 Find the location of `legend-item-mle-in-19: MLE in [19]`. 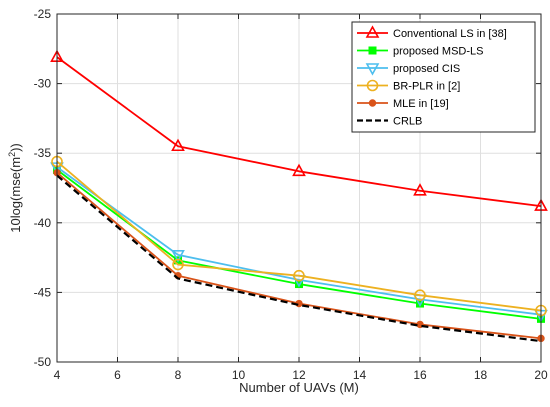

legend-item-mle-in-19: MLE in [19] is located at coordinates (403, 104).